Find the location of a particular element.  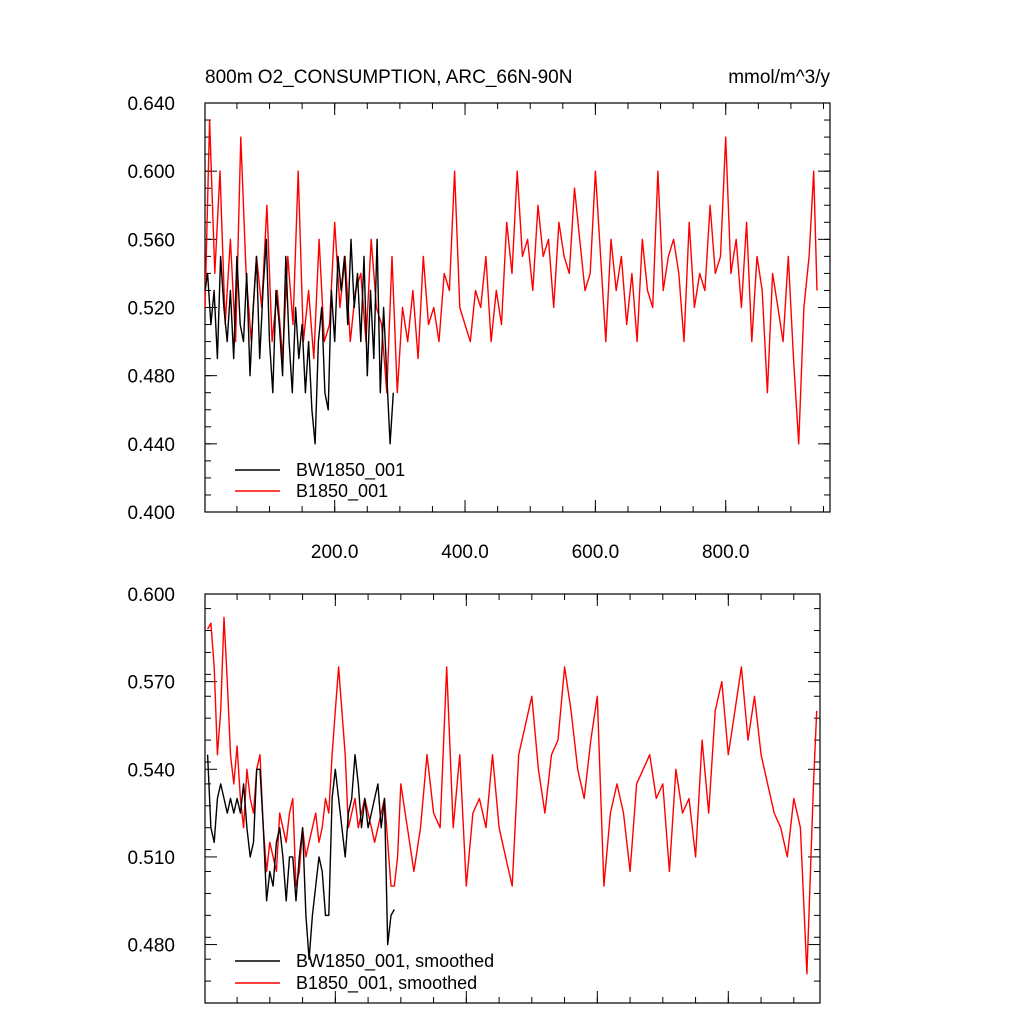

top-x-tick-label: 600.0 is located at coordinates (596, 552).